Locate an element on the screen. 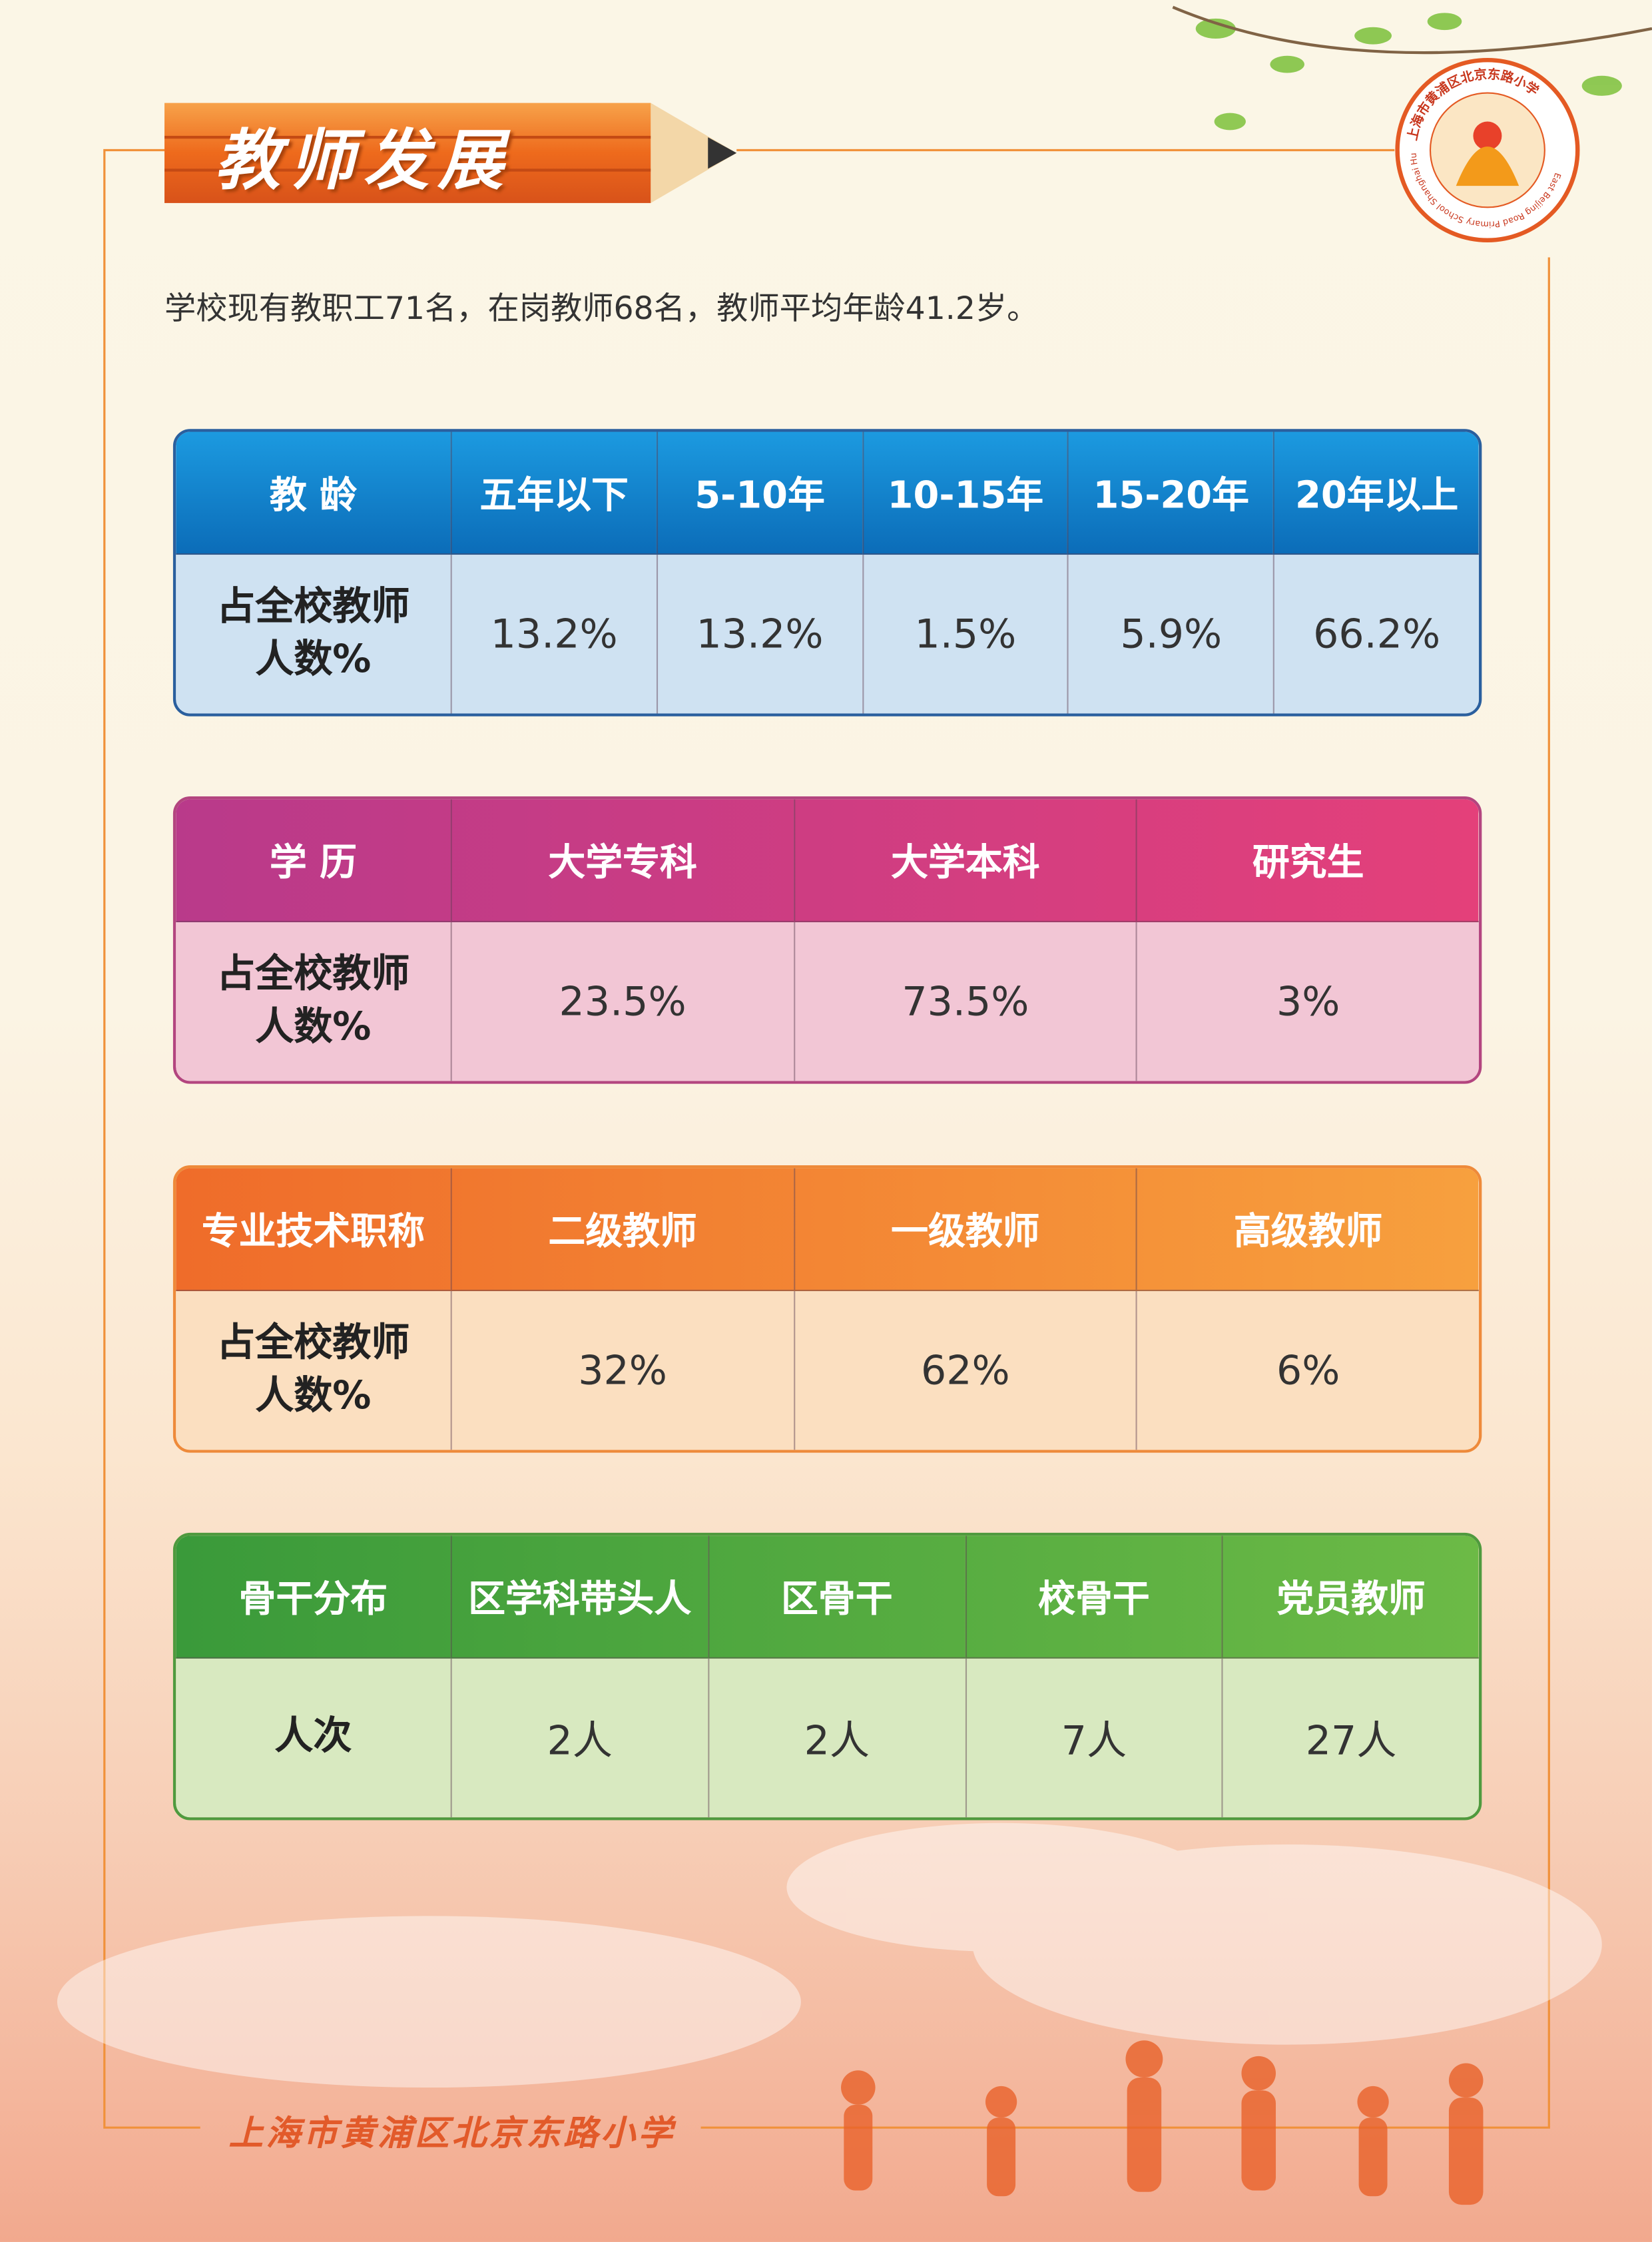 The image size is (1652, 2242). footer-school-name: 上海市黄浦区北京东路小学 is located at coordinates (451, 2132).